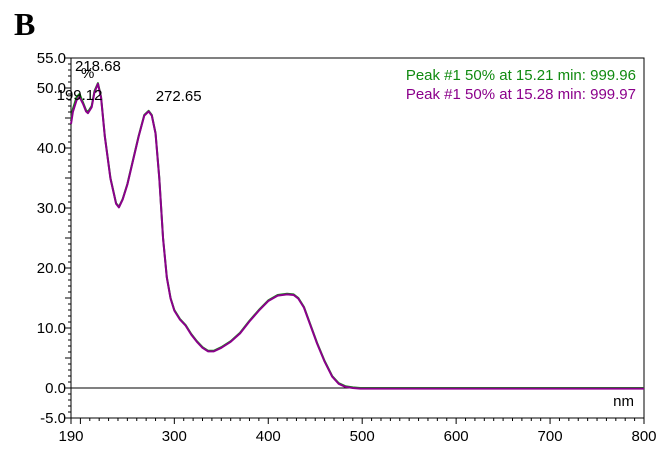 This screenshot has width=661, height=454. I want to click on legend-entry-2: Peak #1 50% at 15.28 min: 999.97, so click(521, 94).